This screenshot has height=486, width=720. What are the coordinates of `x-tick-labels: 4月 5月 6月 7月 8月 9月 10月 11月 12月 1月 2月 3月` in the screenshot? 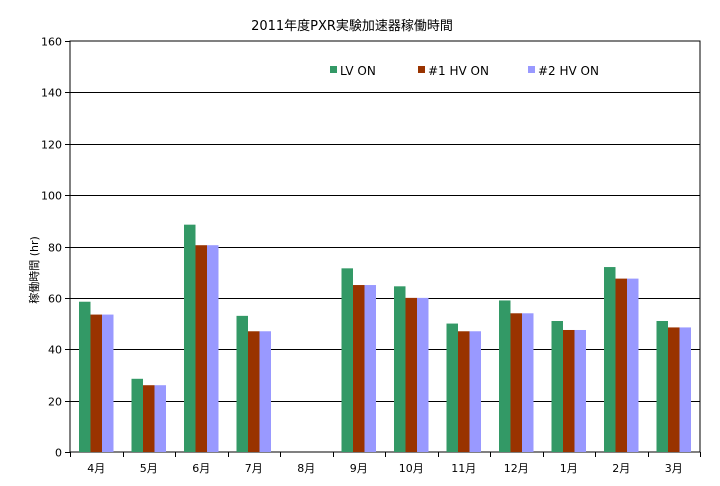 It's located at (385, 468).